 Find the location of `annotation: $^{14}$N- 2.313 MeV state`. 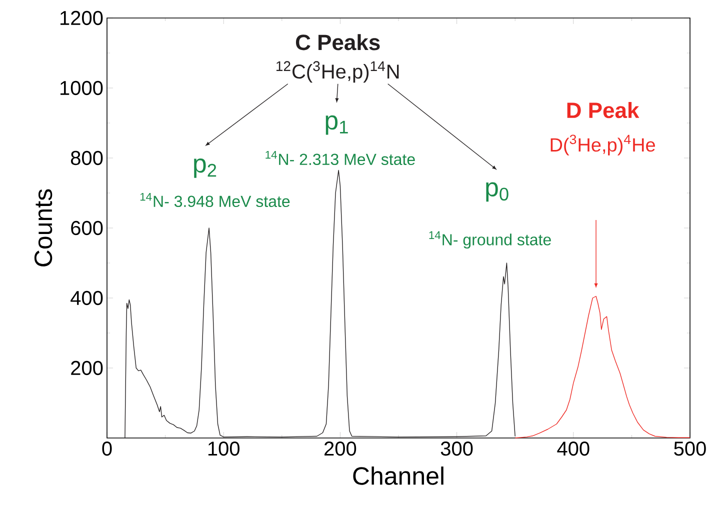

annotation: $^{14}$N- 2.313 MeV state is located at coordinates (340, 158).